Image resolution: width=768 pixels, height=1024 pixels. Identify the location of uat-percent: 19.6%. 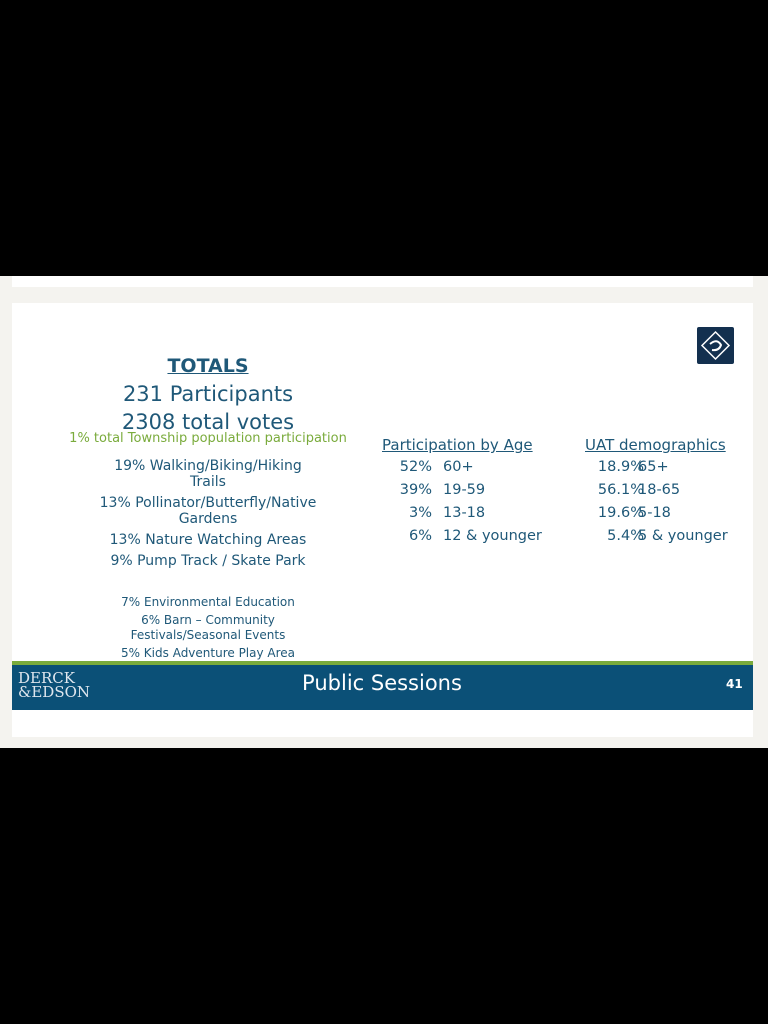
(620, 513).